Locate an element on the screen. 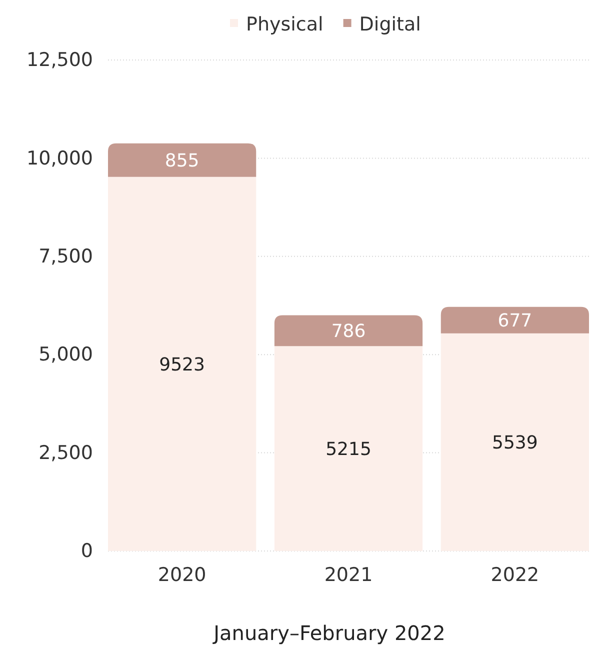 The image size is (591, 652). x-tick-label: 2022 is located at coordinates (515, 575).